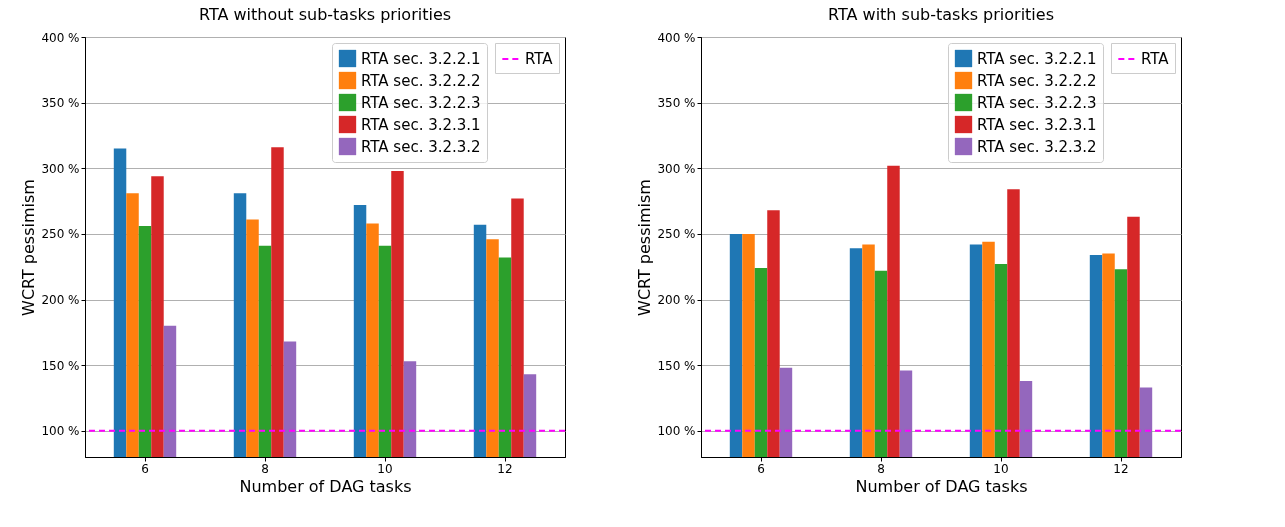 Image resolution: width=1285 pixels, height=527 pixels. What do you see at coordinates (941, 14) in the screenshot?
I see `chart-title: RTA with sub-tasks priorities` at bounding box center [941, 14].